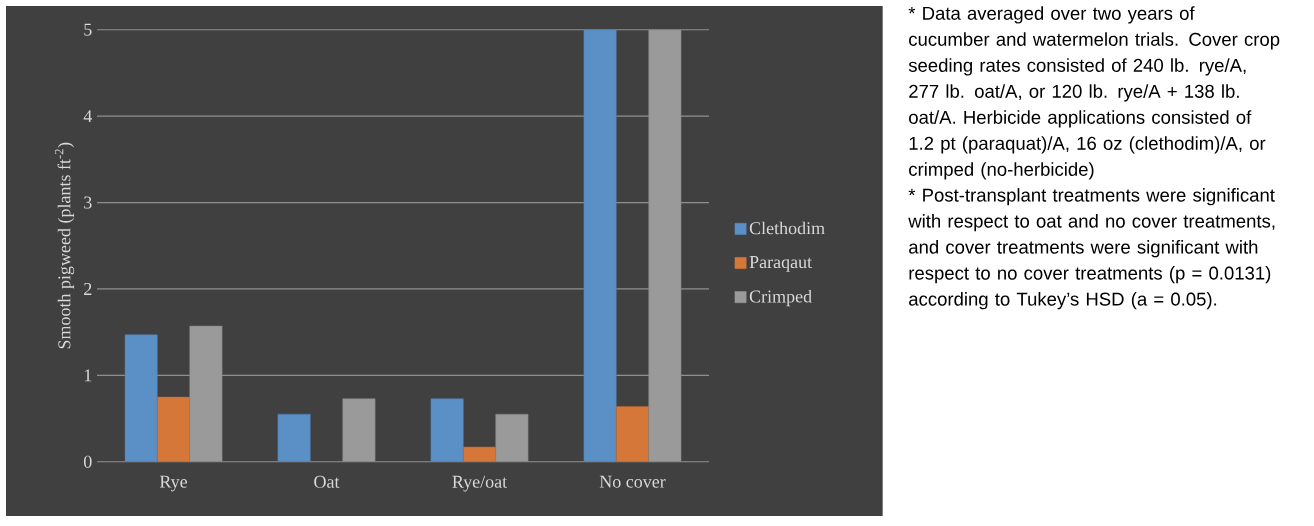 The height and width of the screenshot is (526, 1314). I want to click on legend-label: Clethodim, so click(787, 228).